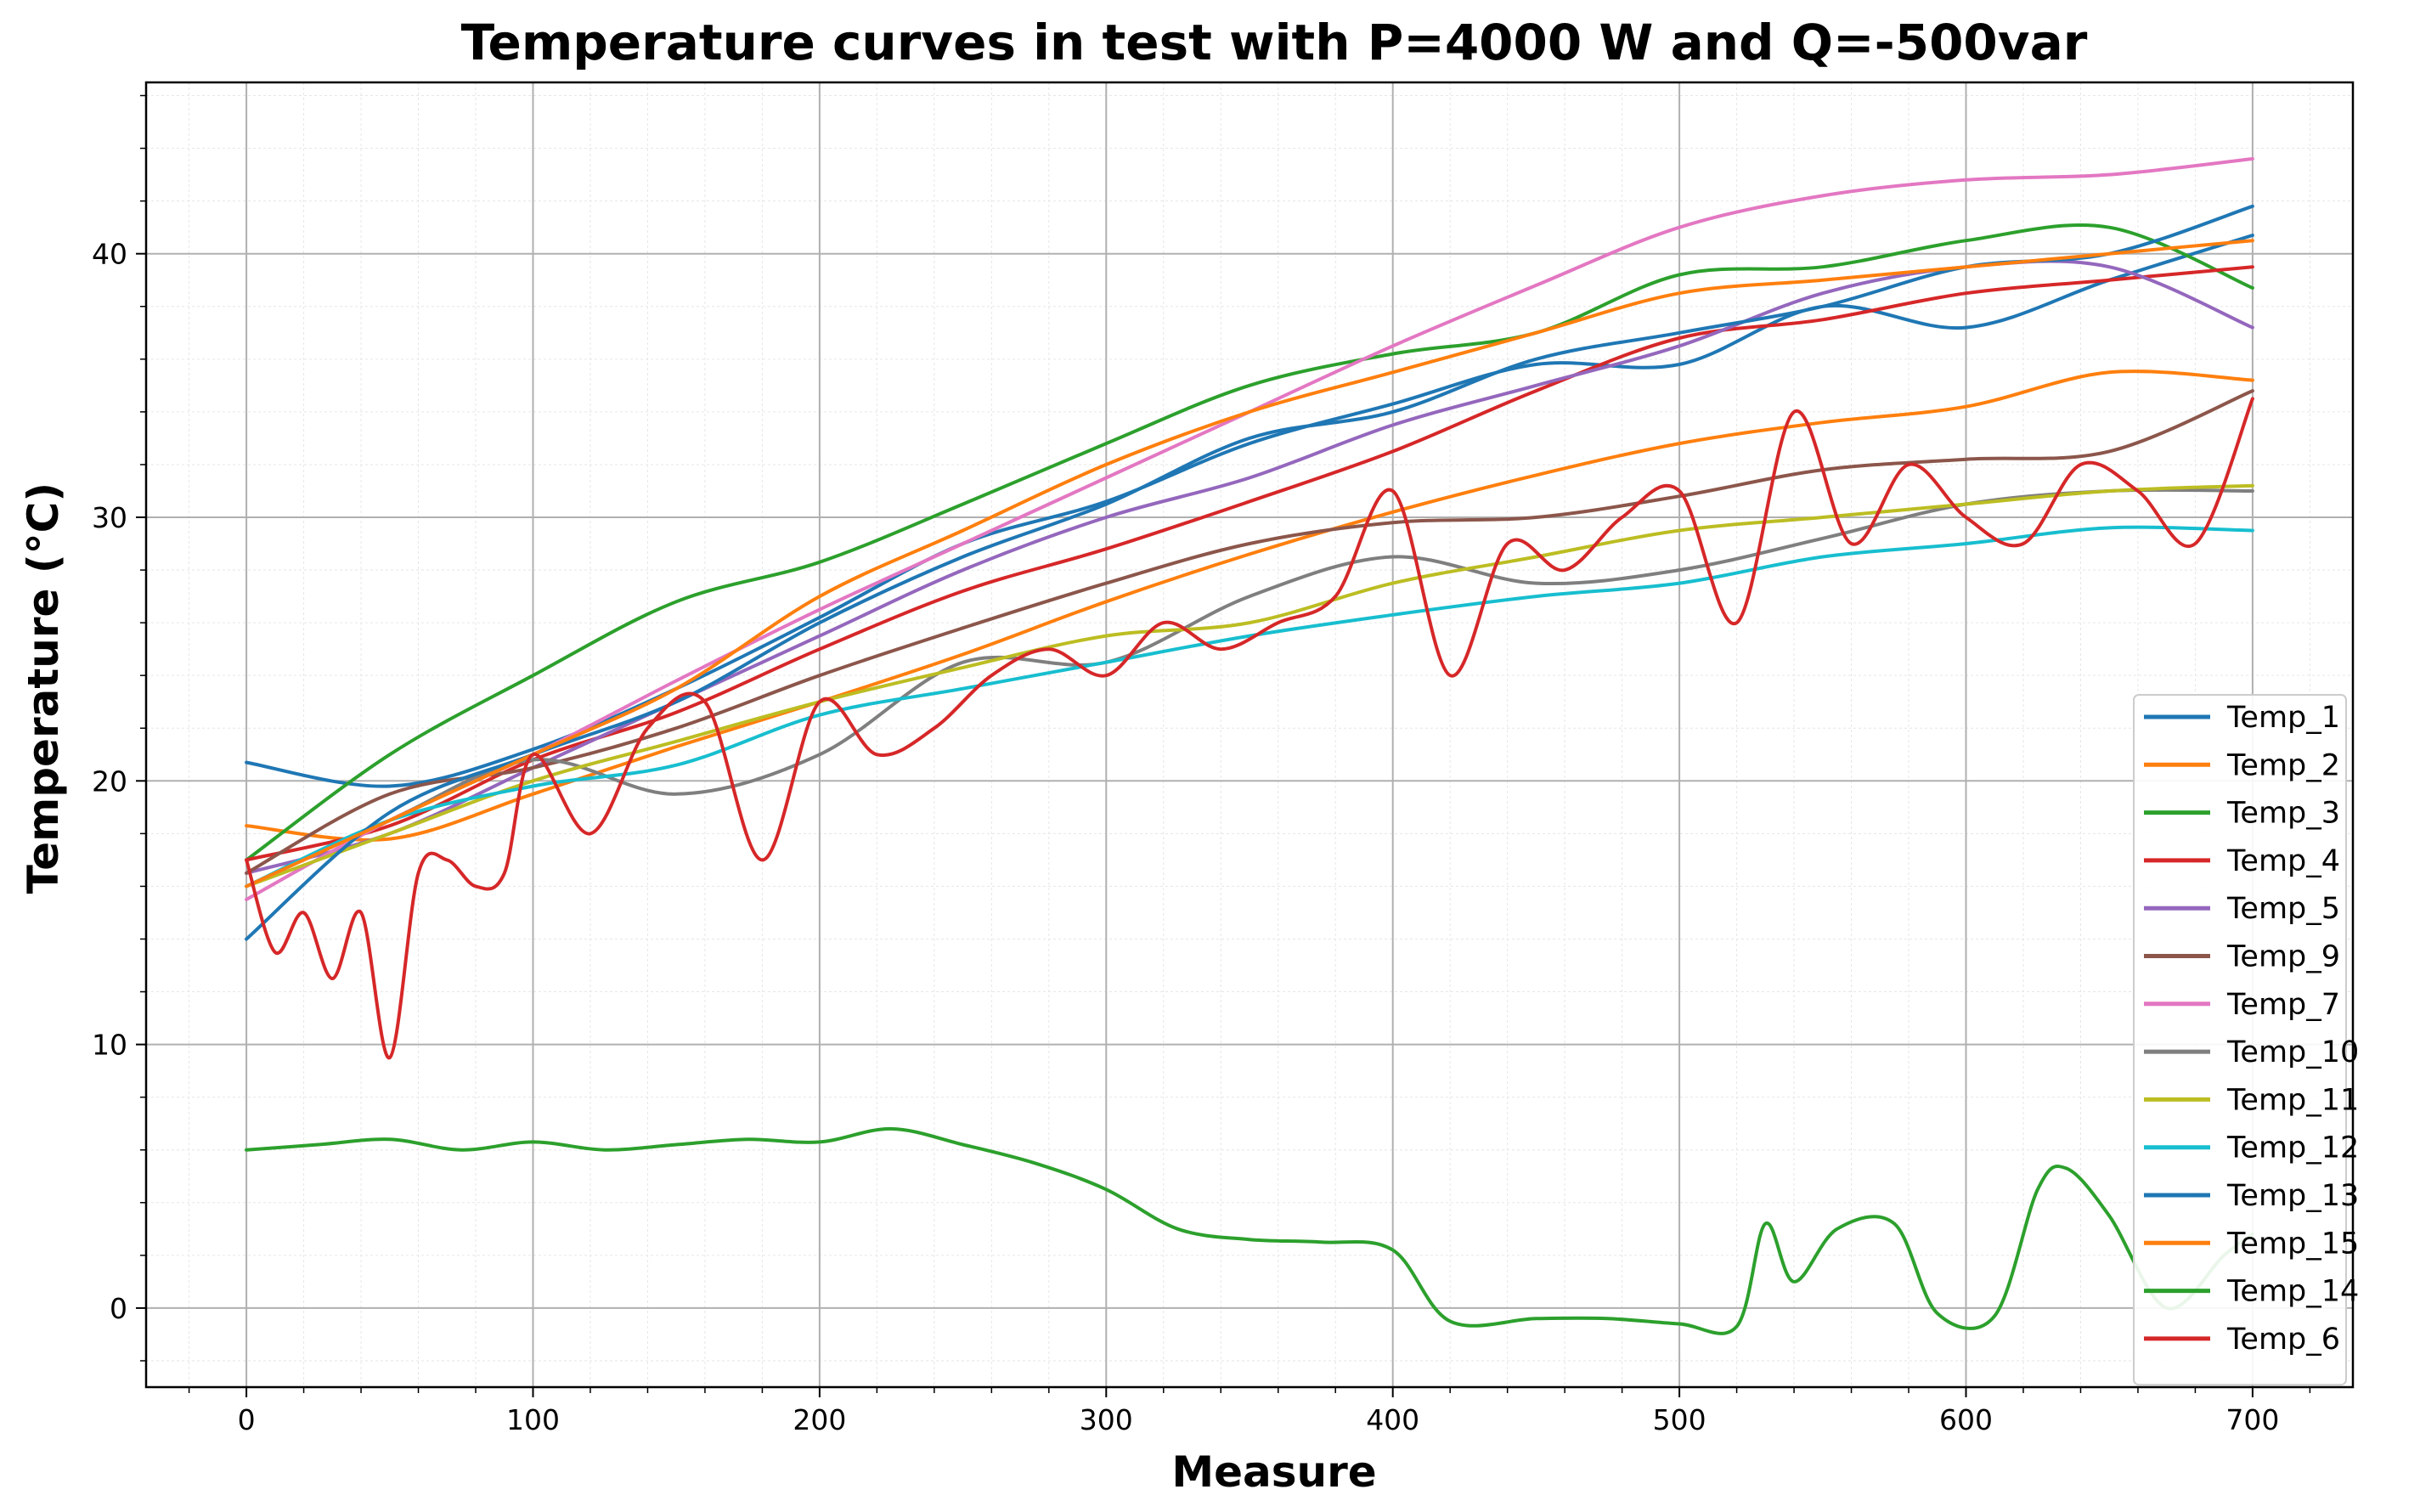  What do you see at coordinates (2283, 1005) in the screenshot?
I see `legend-label-temp-7: Temp_7` at bounding box center [2283, 1005].